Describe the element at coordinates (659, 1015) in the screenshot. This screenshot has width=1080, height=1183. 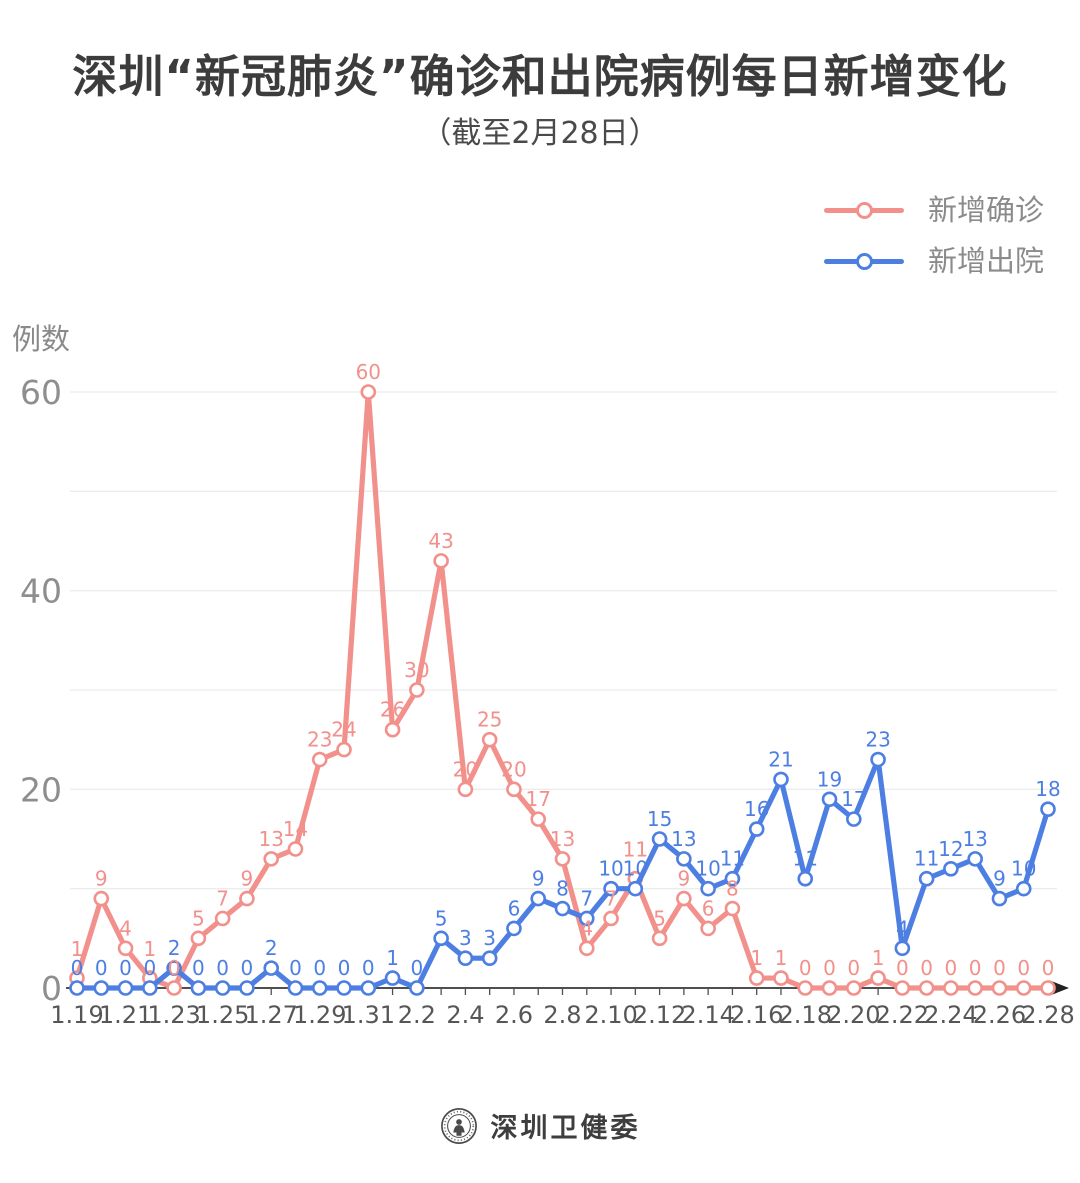
I see `svg-text: 2.12` at that location.